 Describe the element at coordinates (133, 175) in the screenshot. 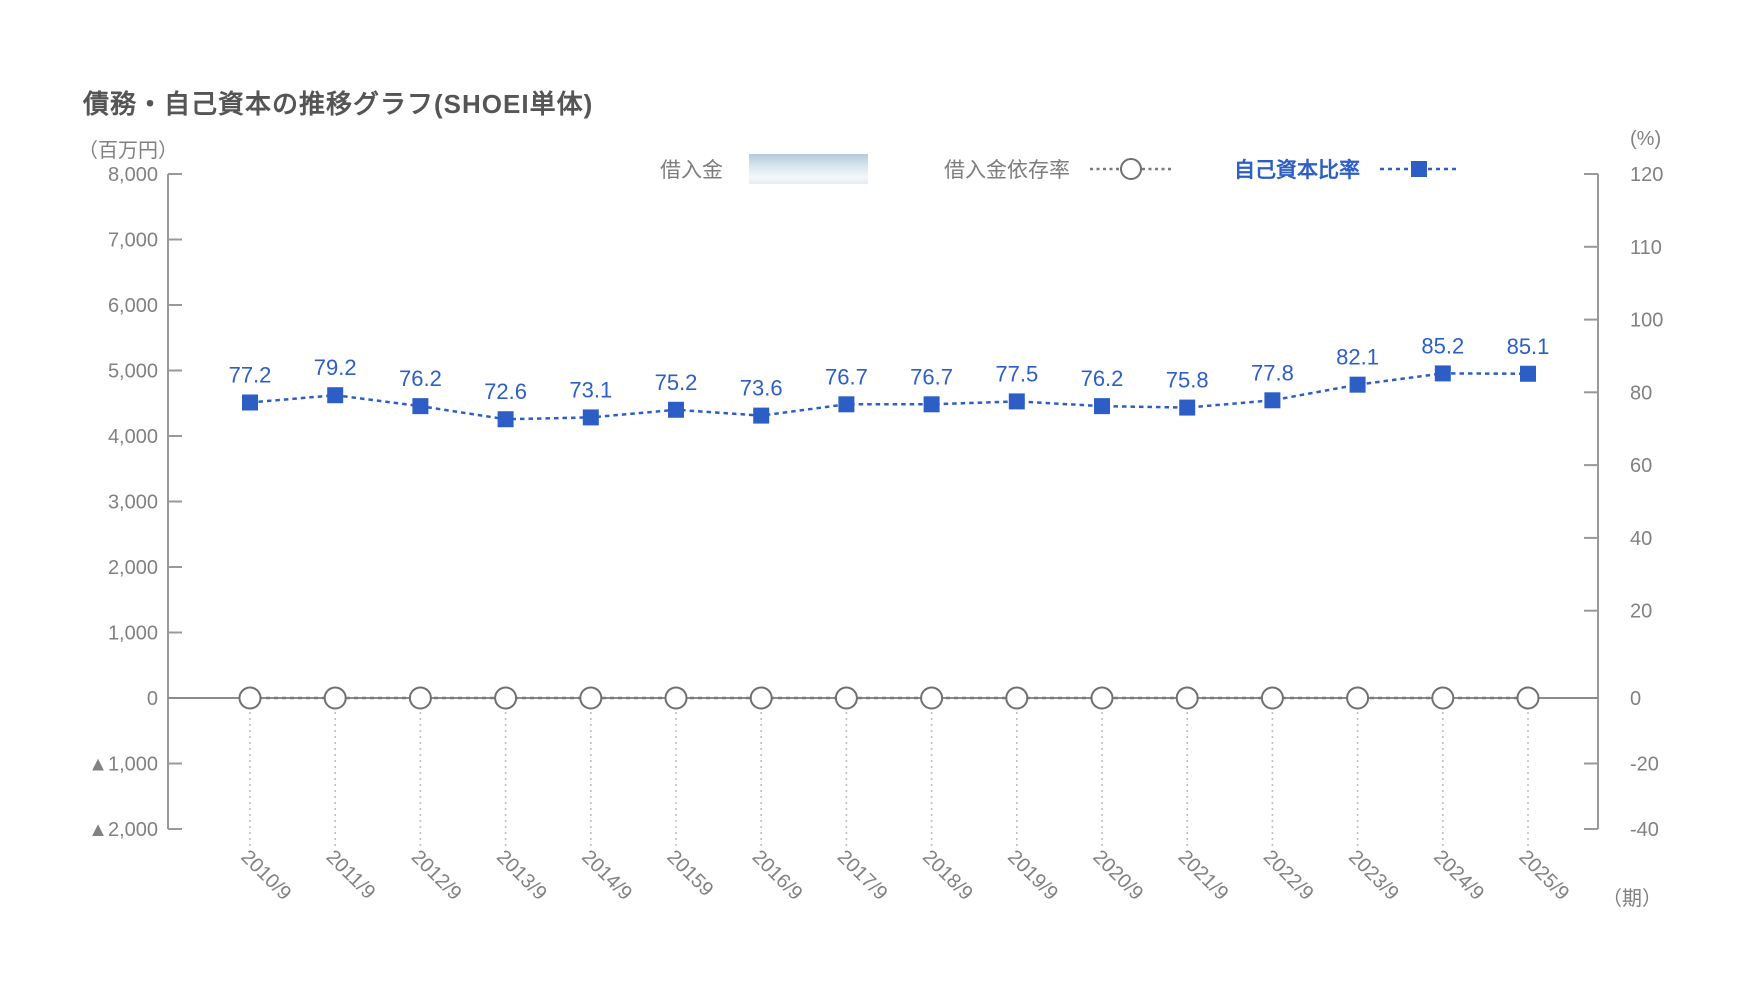

I see `left-axis-tick-label: 8,000` at that location.